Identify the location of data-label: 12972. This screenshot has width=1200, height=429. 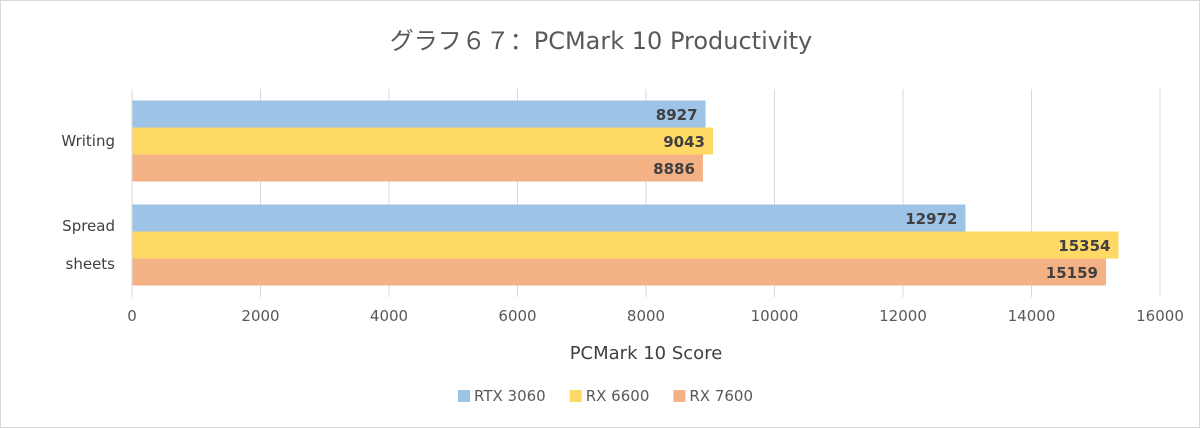
(931, 219).